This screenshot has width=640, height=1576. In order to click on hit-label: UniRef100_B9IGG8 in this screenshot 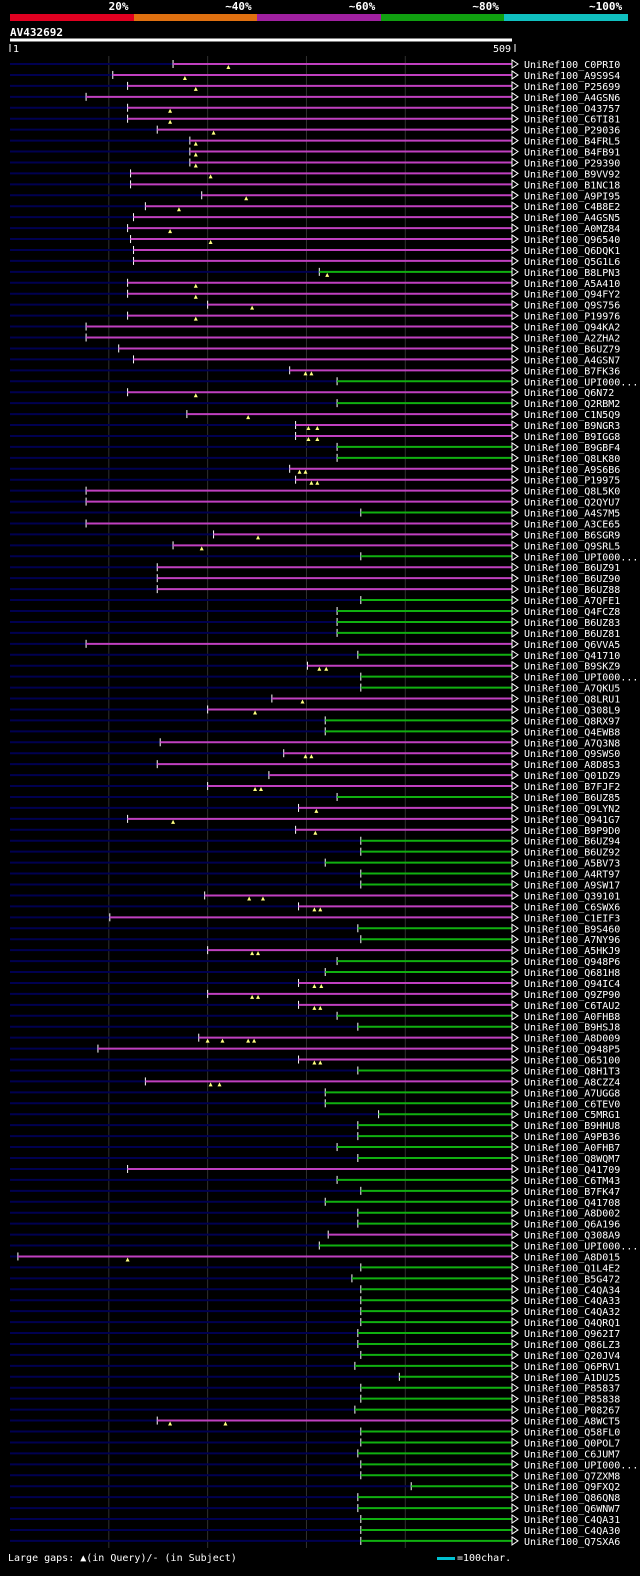, I will do `click(572, 437)`.